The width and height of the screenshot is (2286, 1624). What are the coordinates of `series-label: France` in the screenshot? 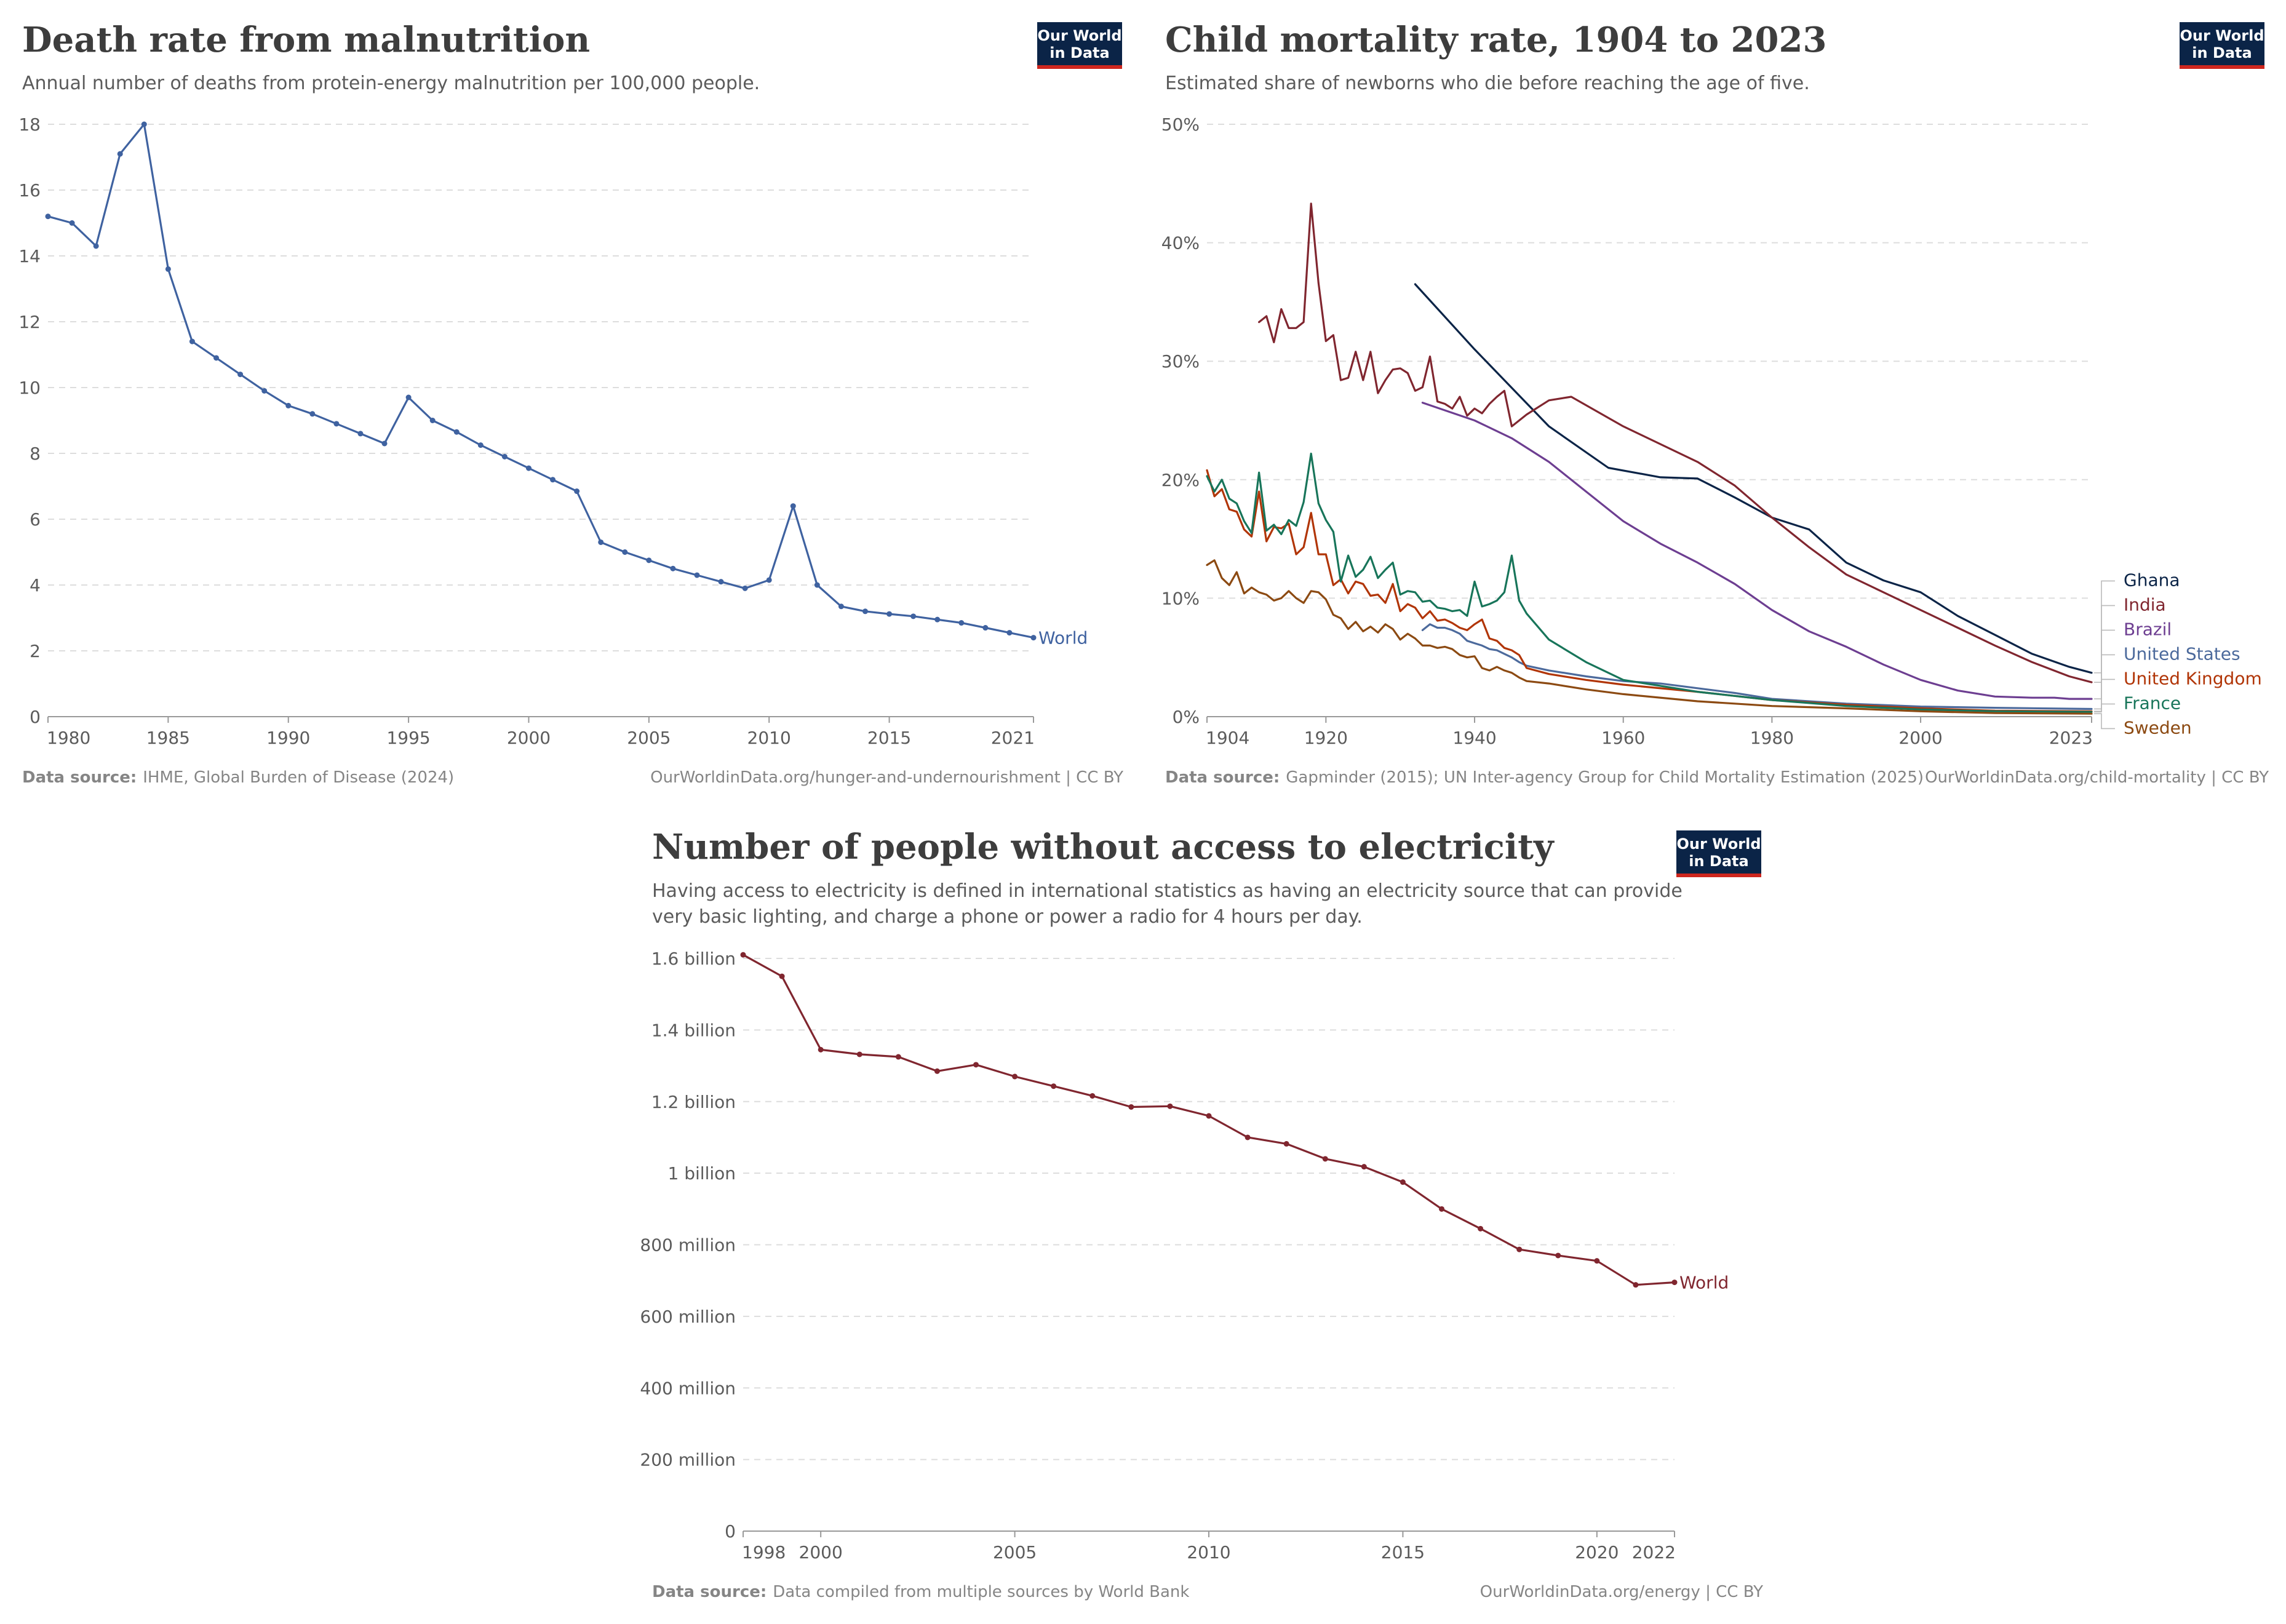 It's located at (2152, 703).